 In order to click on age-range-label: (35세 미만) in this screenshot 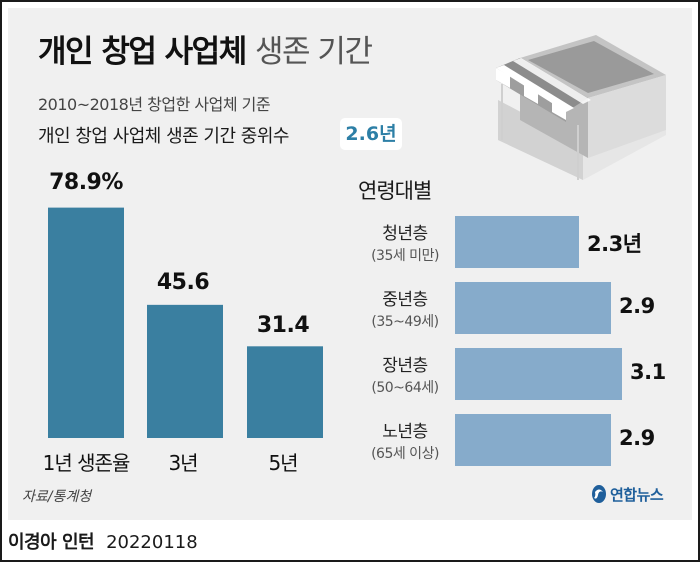, I will do `click(405, 256)`.